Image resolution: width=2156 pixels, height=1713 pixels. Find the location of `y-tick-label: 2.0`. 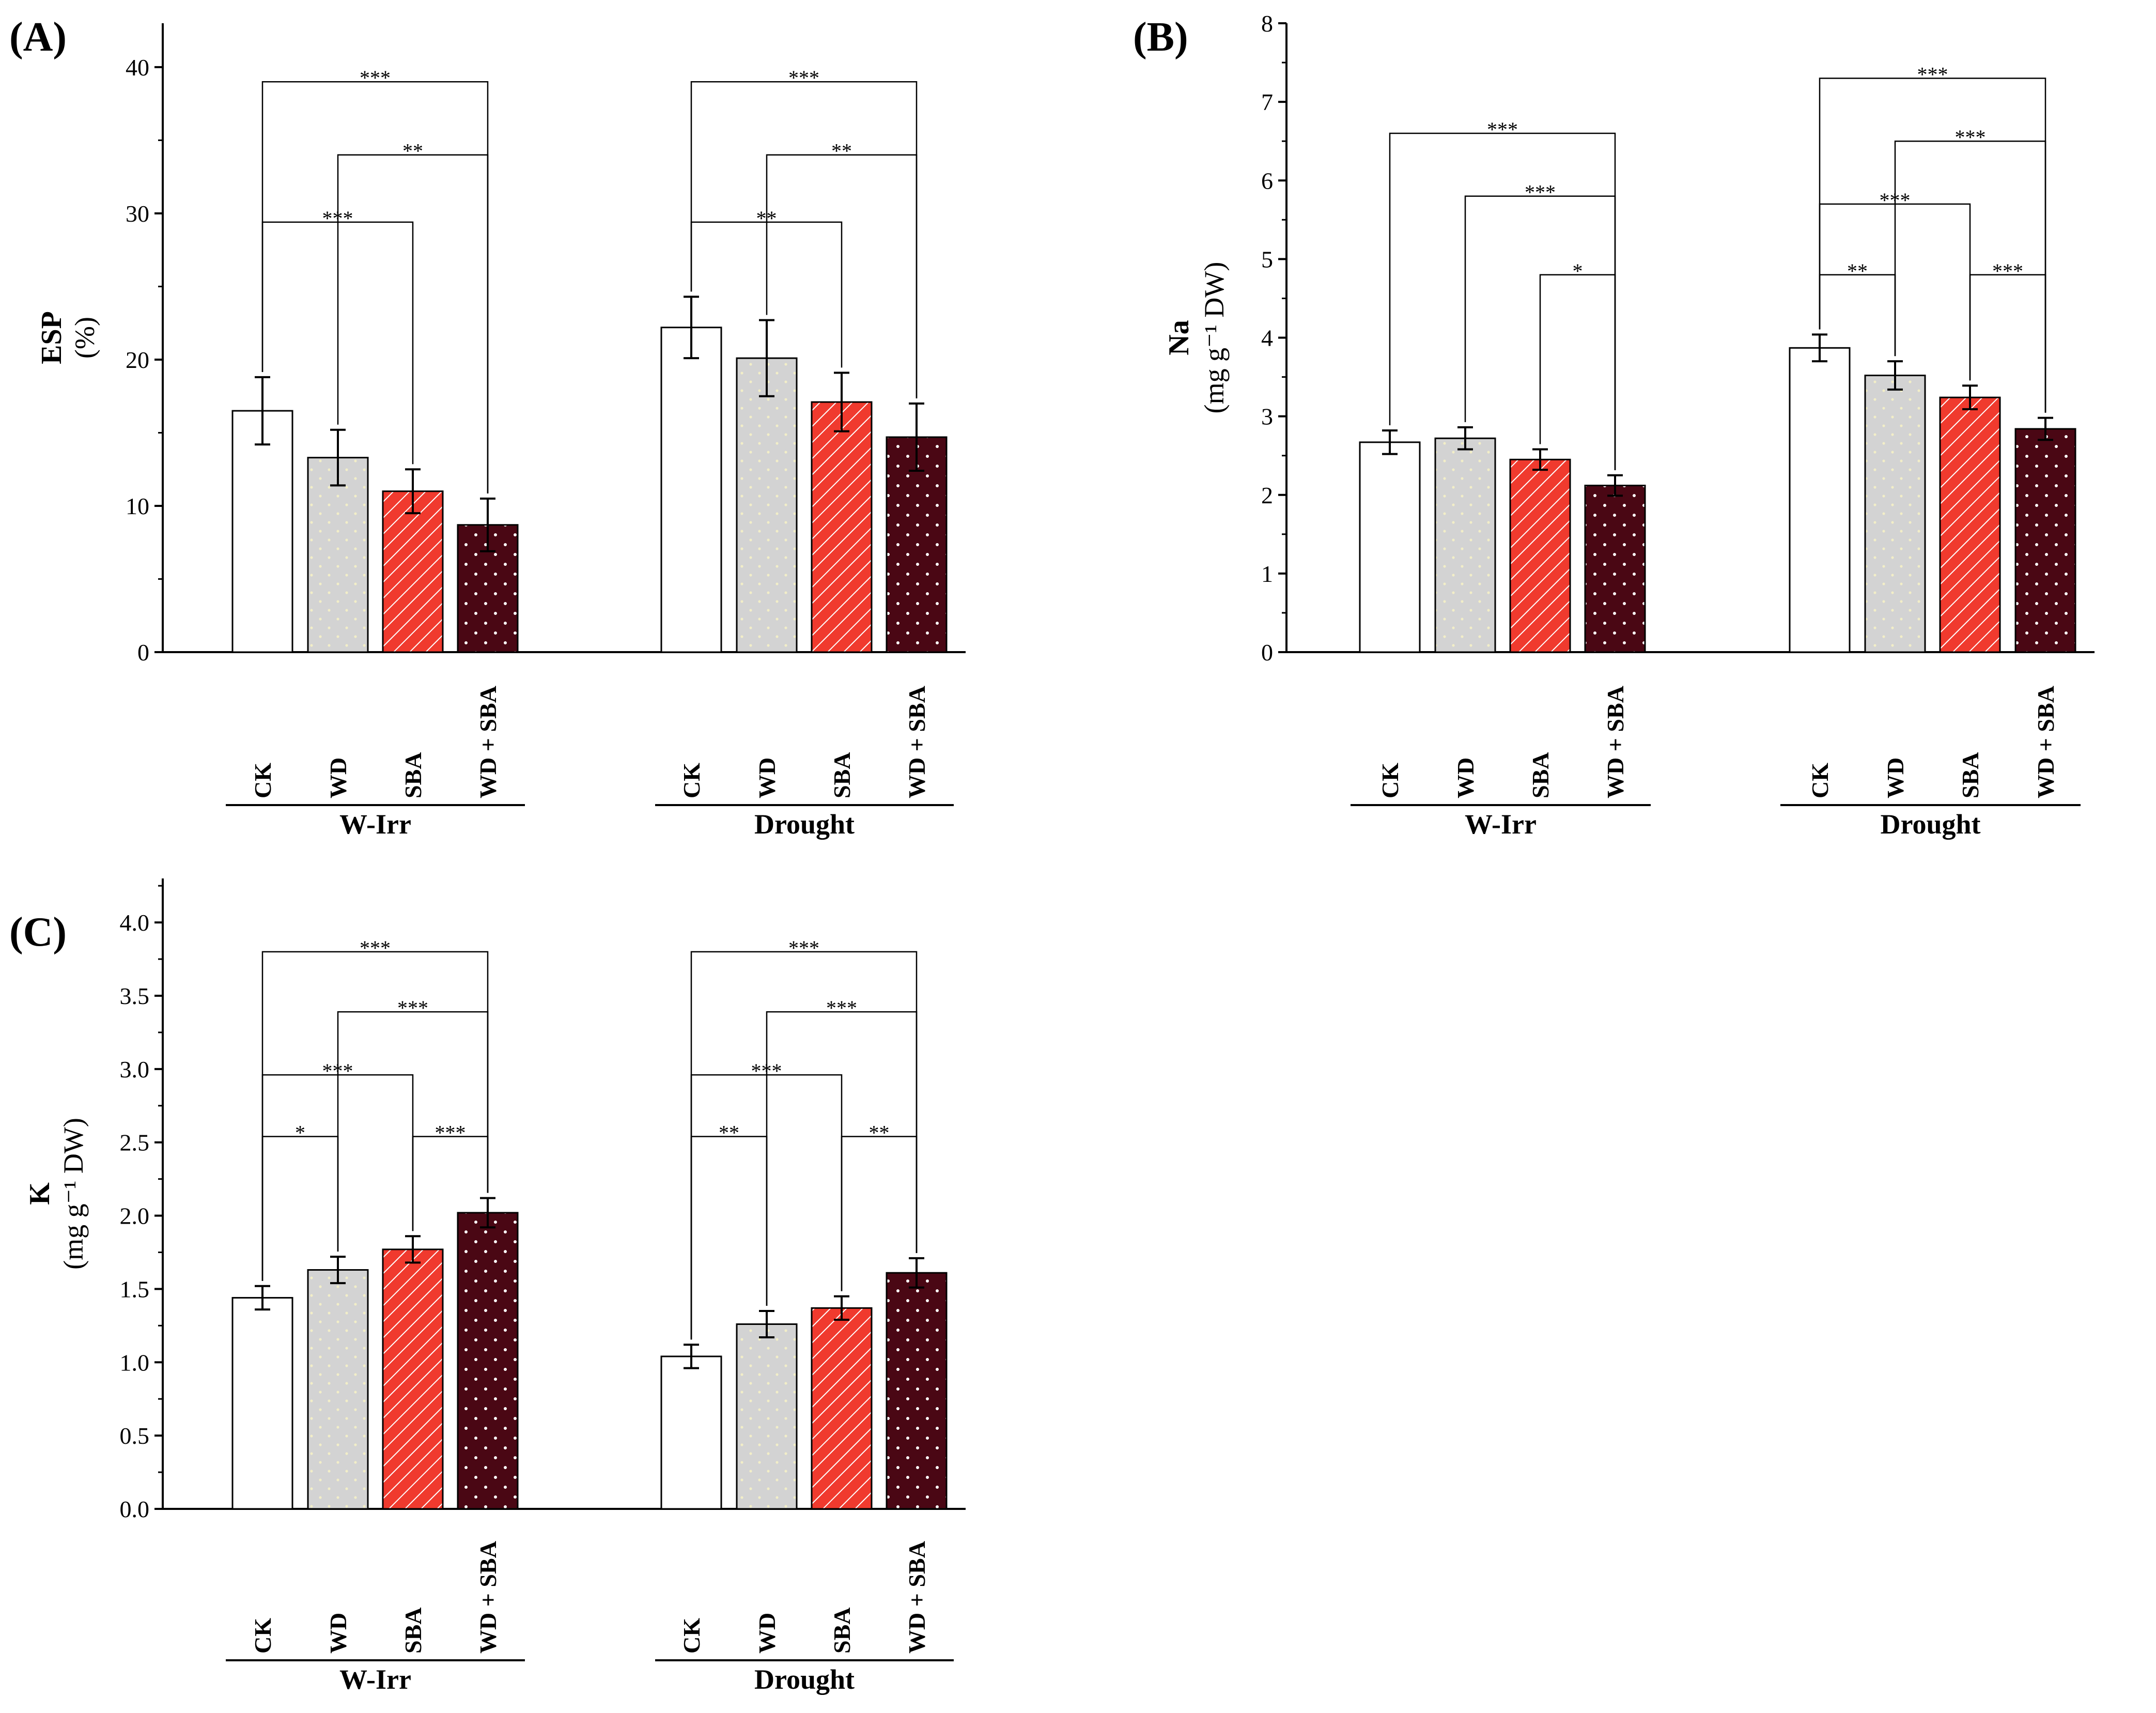

y-tick-label: 2.0 is located at coordinates (135, 1216).